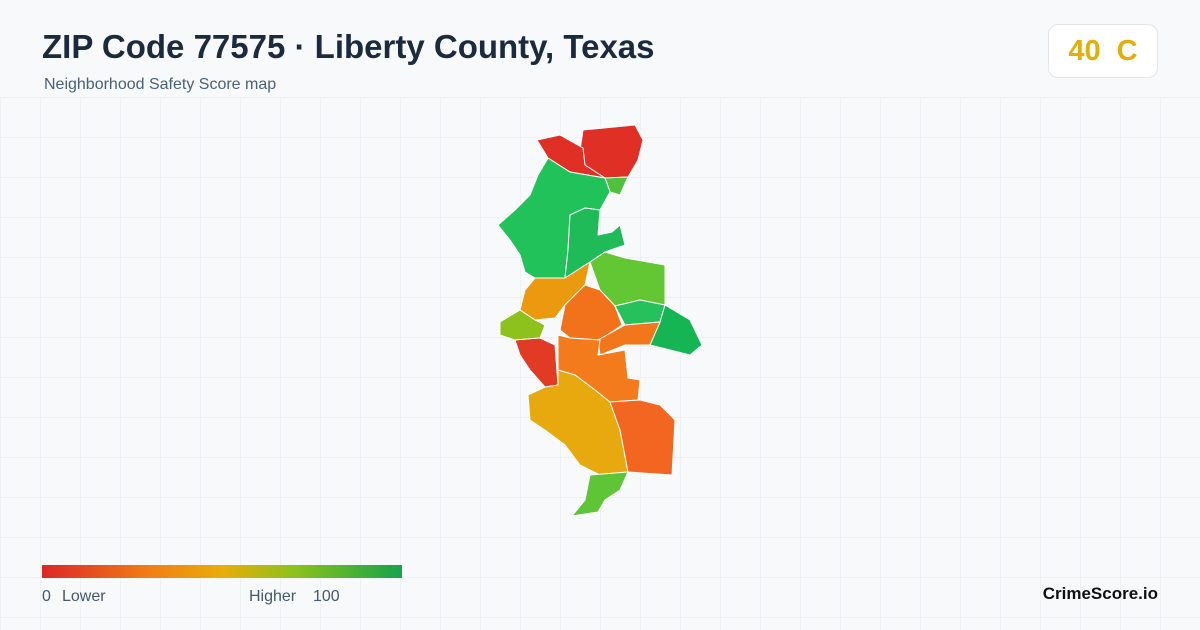 Image resolution: width=1200 pixels, height=630 pixels. What do you see at coordinates (222, 571) in the screenshot?
I see `legend-gradient` at bounding box center [222, 571].